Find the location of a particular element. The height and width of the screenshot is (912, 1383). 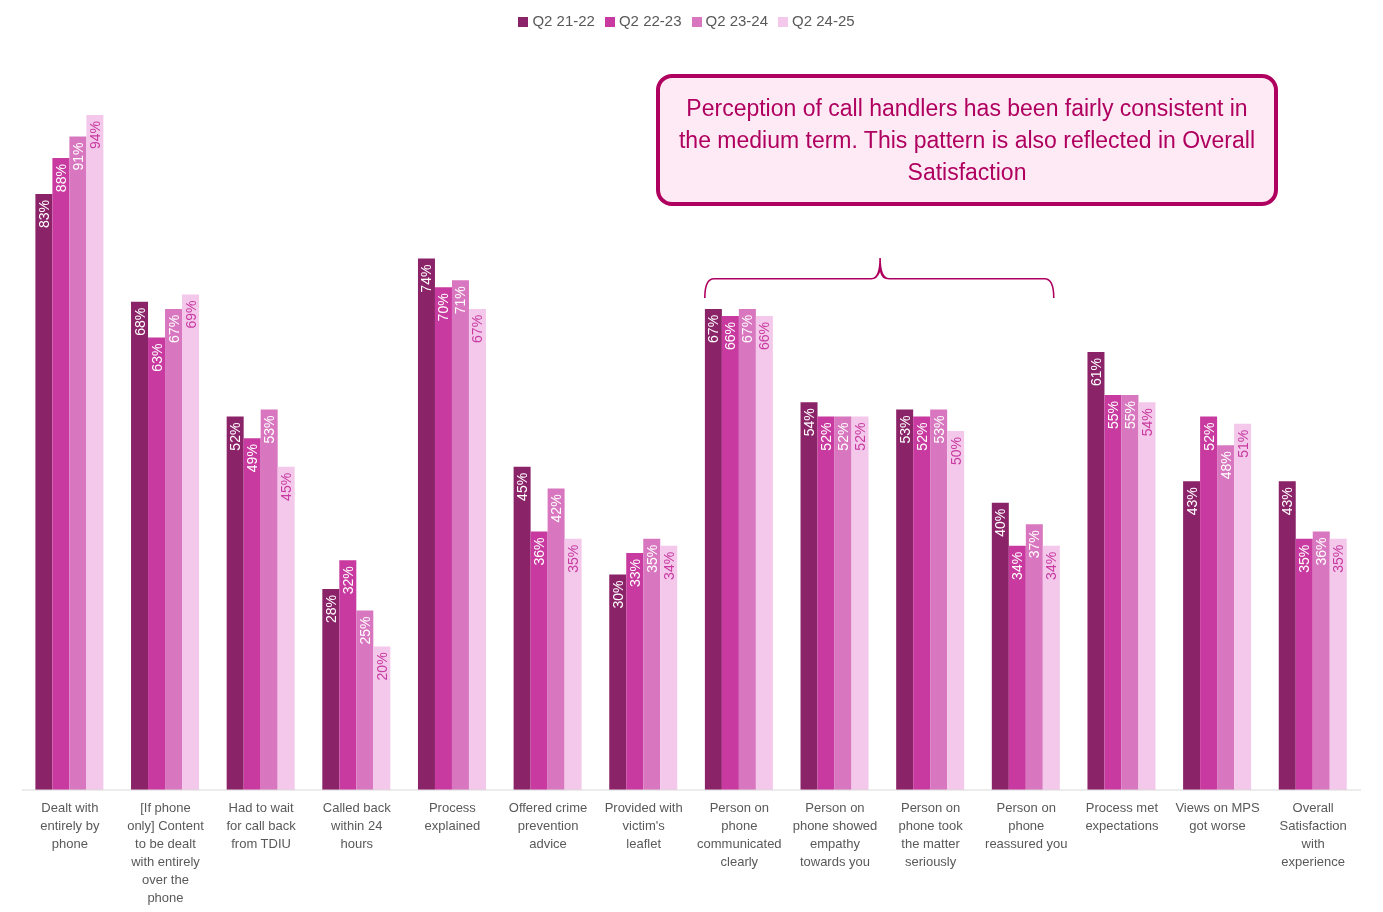

x-tick-label: Process met expectations is located at coordinates (1122, 816).